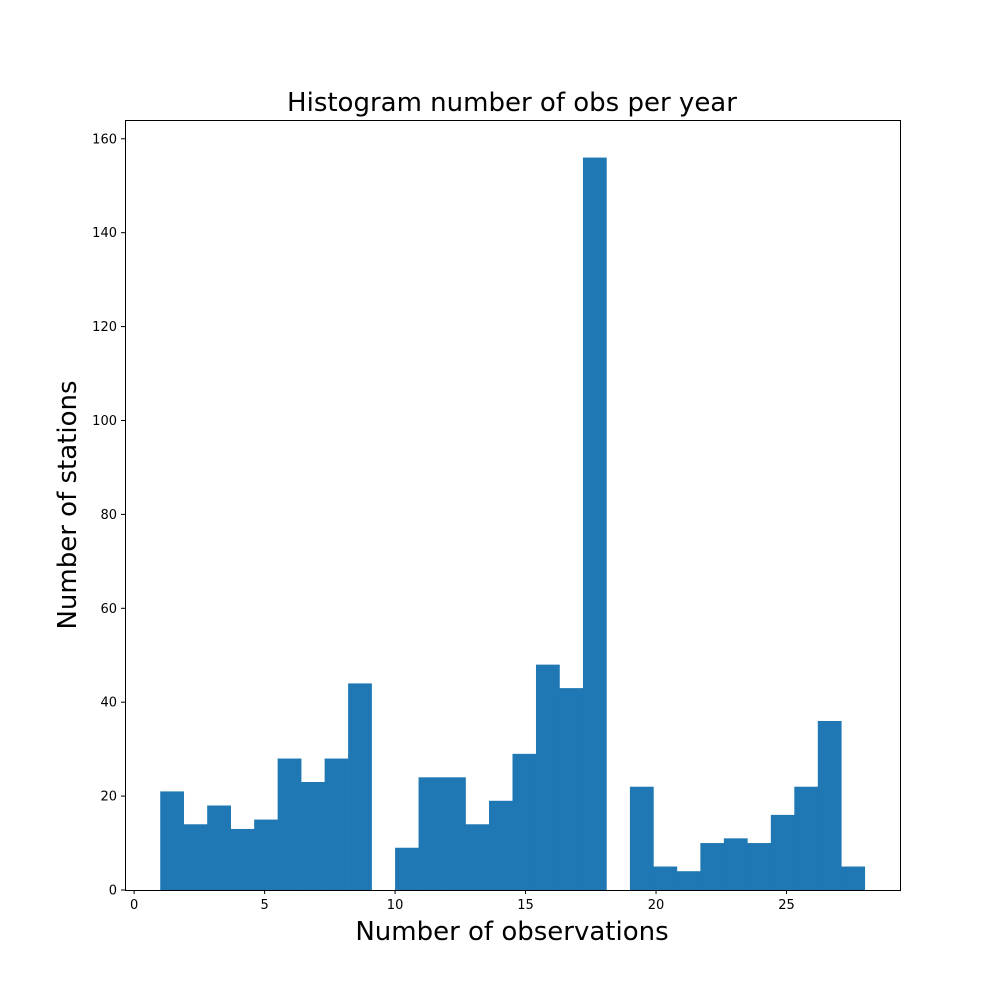 The image size is (1000, 1000). What do you see at coordinates (108, 703) in the screenshot?
I see `y-tick-label: 40` at bounding box center [108, 703].